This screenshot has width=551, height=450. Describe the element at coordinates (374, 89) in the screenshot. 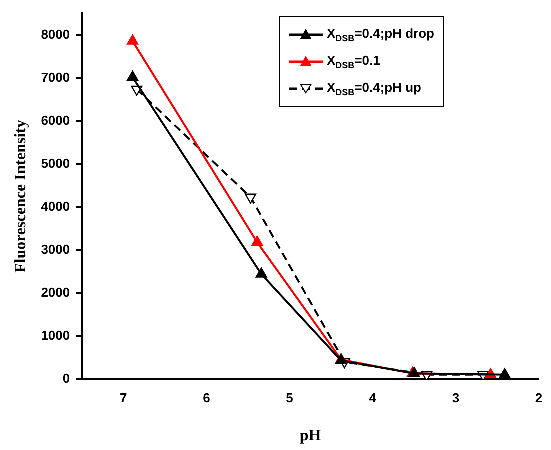

I see `legend-label: X$_{DSB}$=0.4;pH up` at that location.